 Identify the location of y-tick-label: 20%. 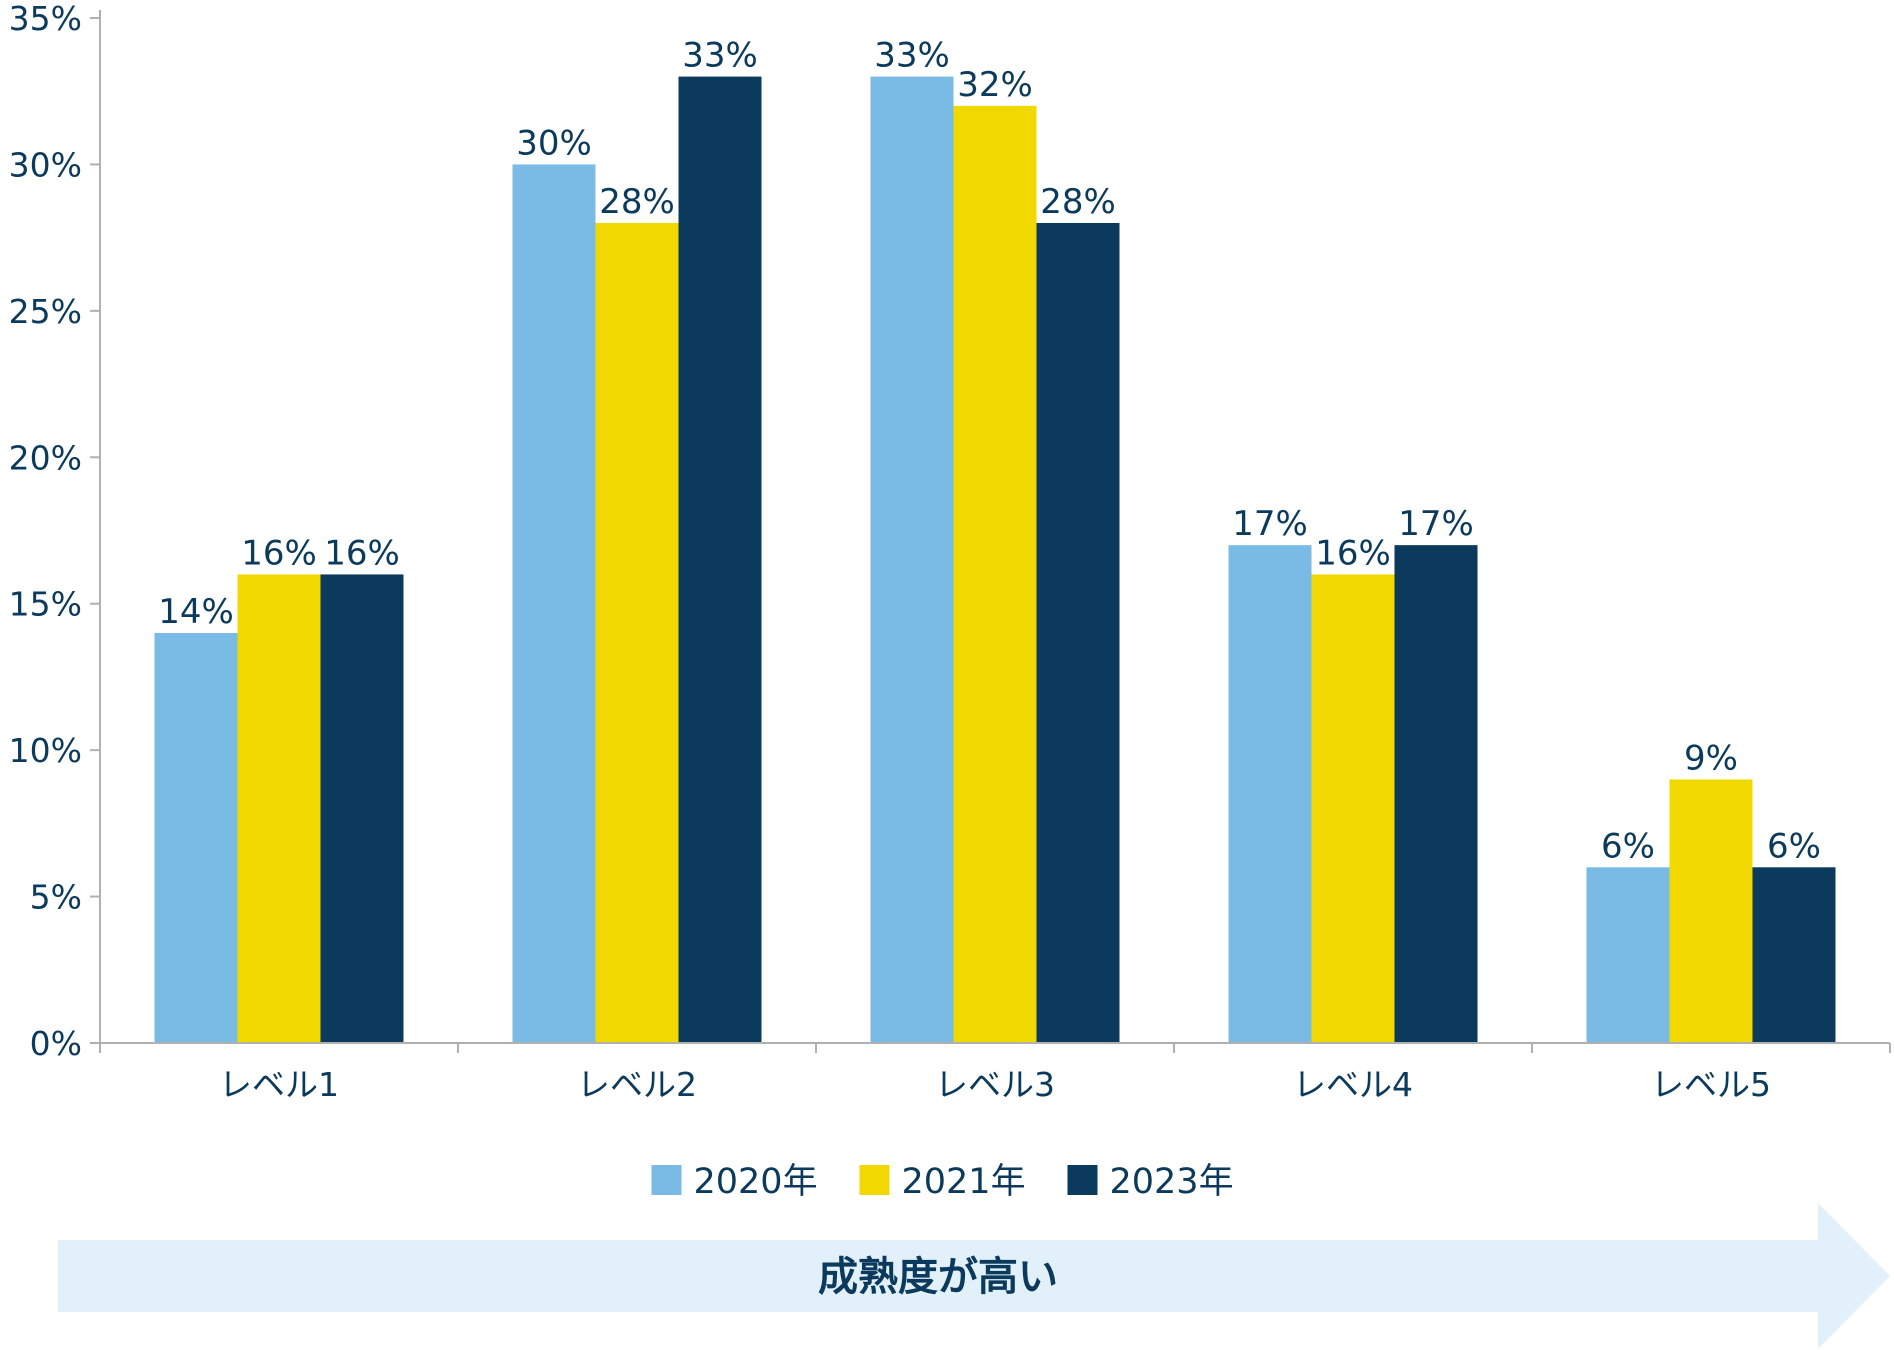
(45, 457).